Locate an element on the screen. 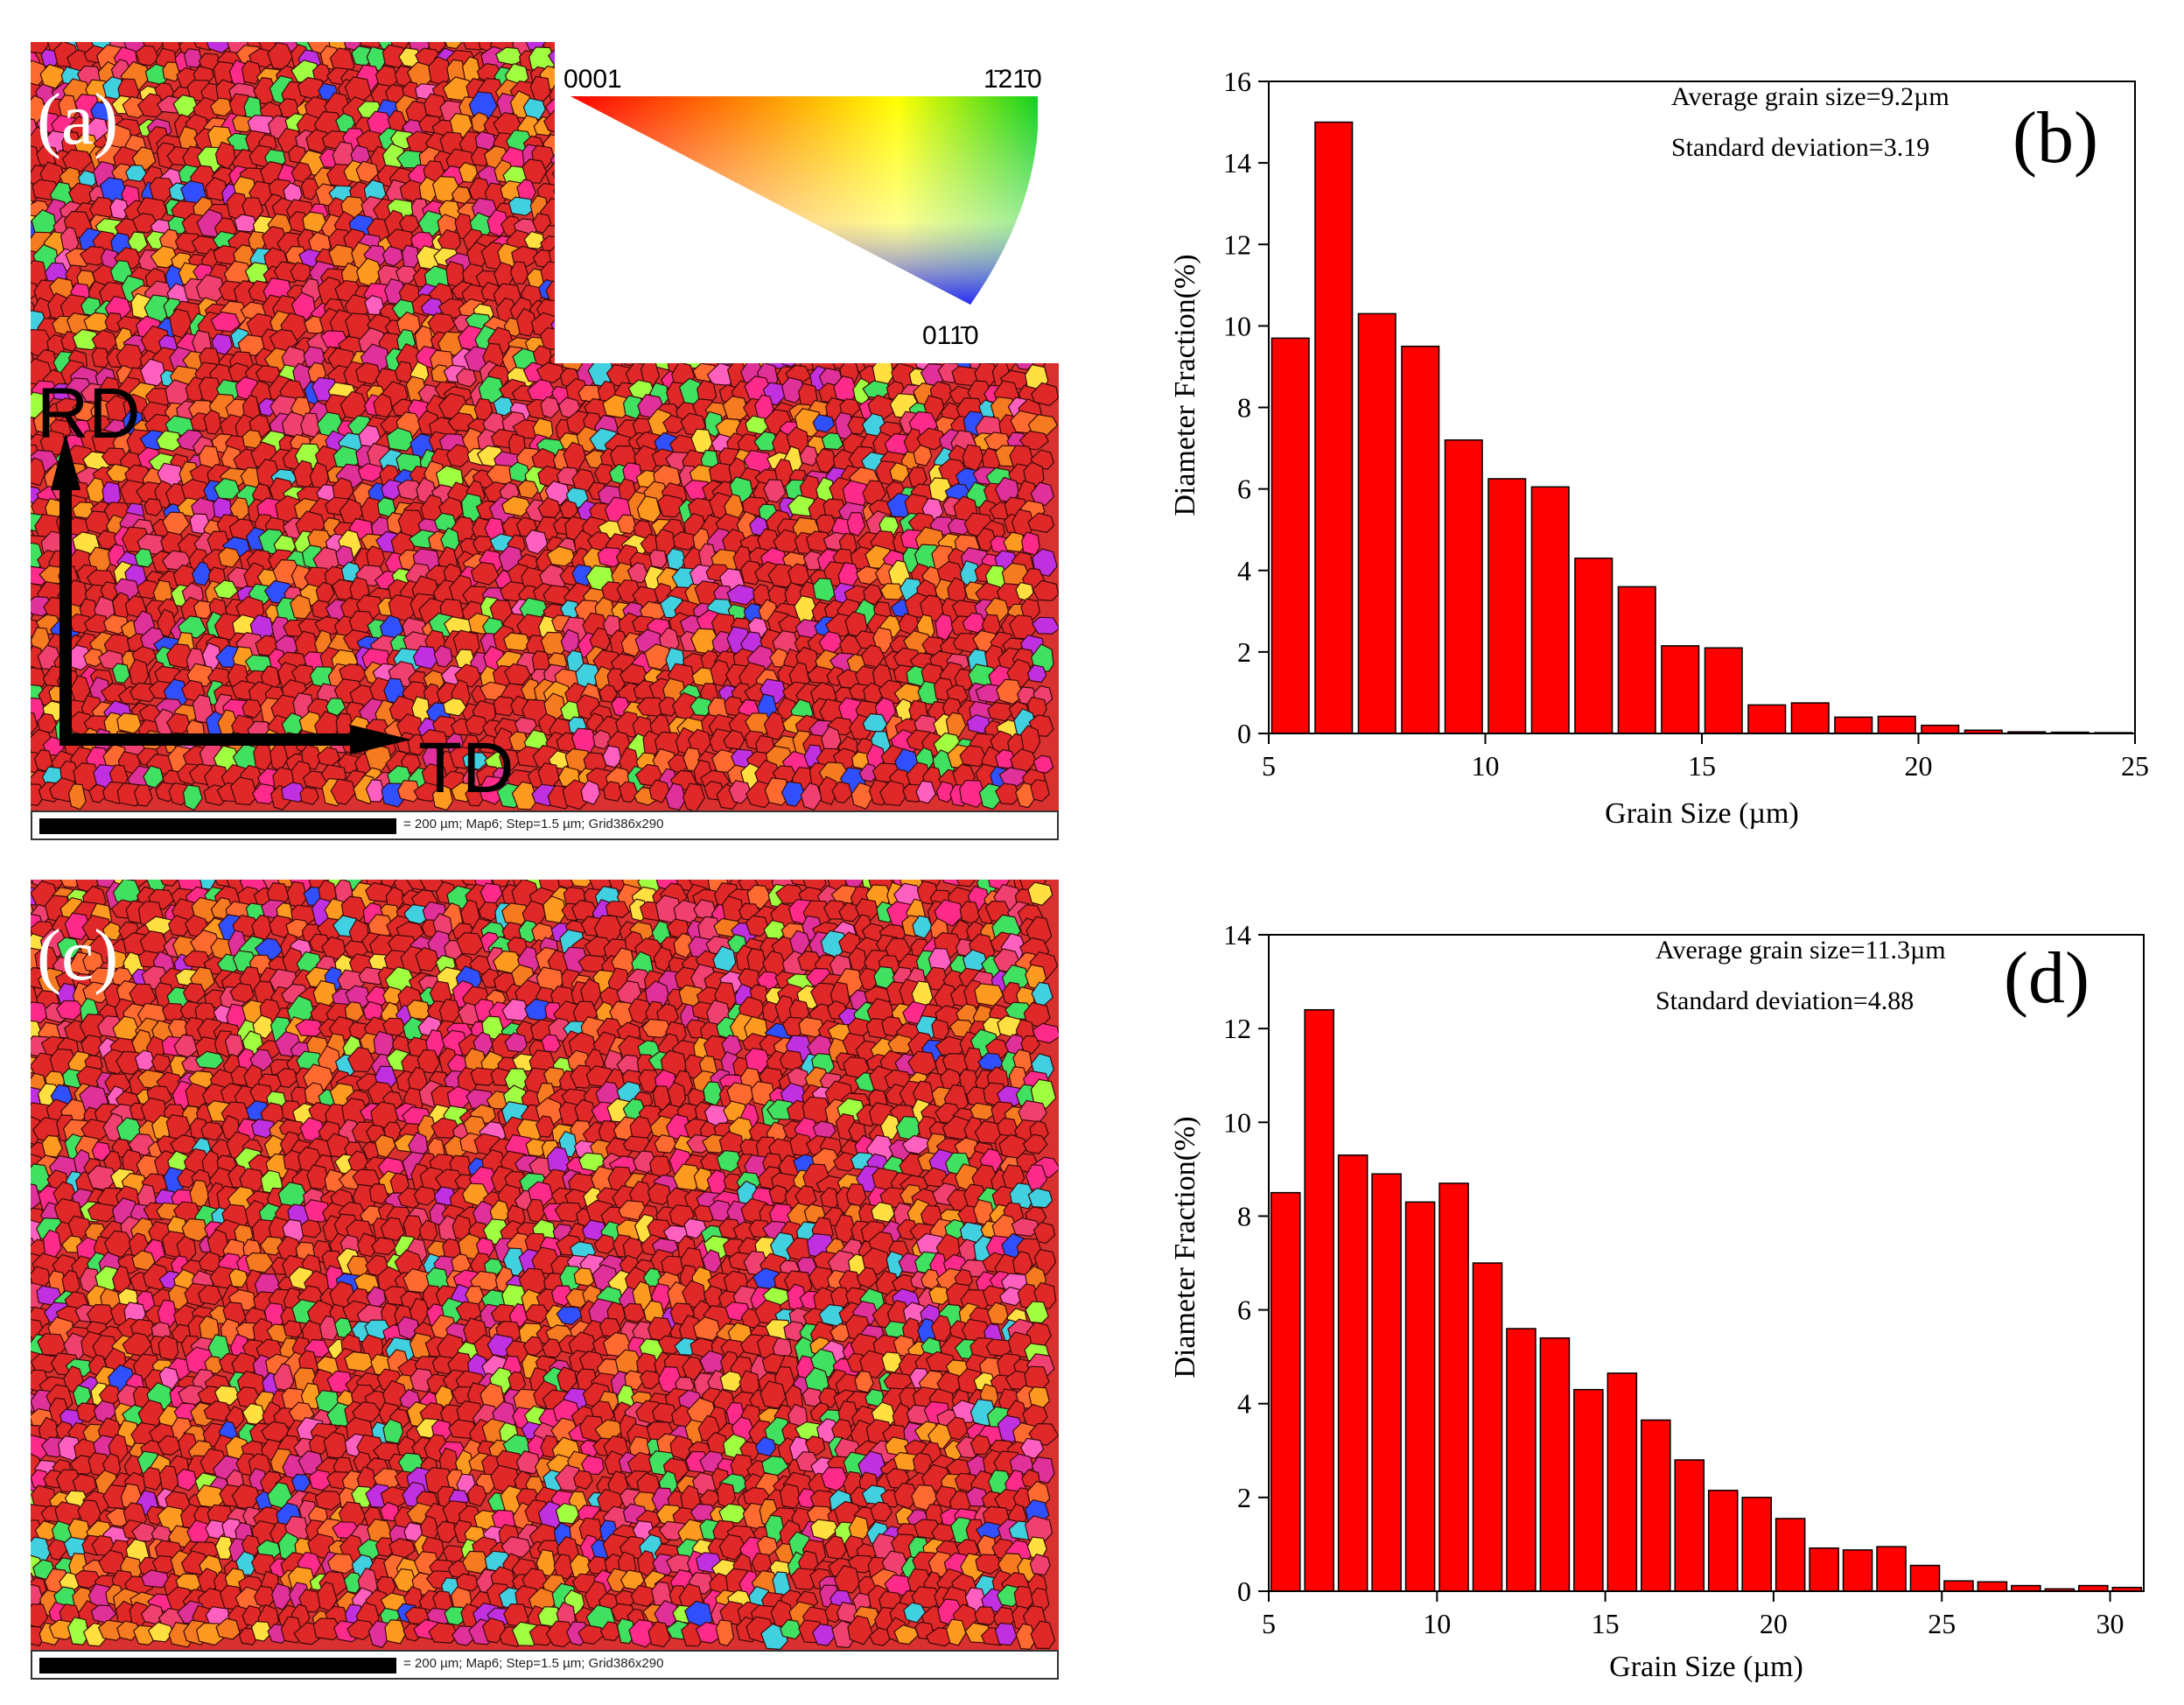 Image resolution: width=2184 pixels, height=1705 pixels. ipf-triangle: 0001 1̄21̄0 011̄0 is located at coordinates (803, 208).